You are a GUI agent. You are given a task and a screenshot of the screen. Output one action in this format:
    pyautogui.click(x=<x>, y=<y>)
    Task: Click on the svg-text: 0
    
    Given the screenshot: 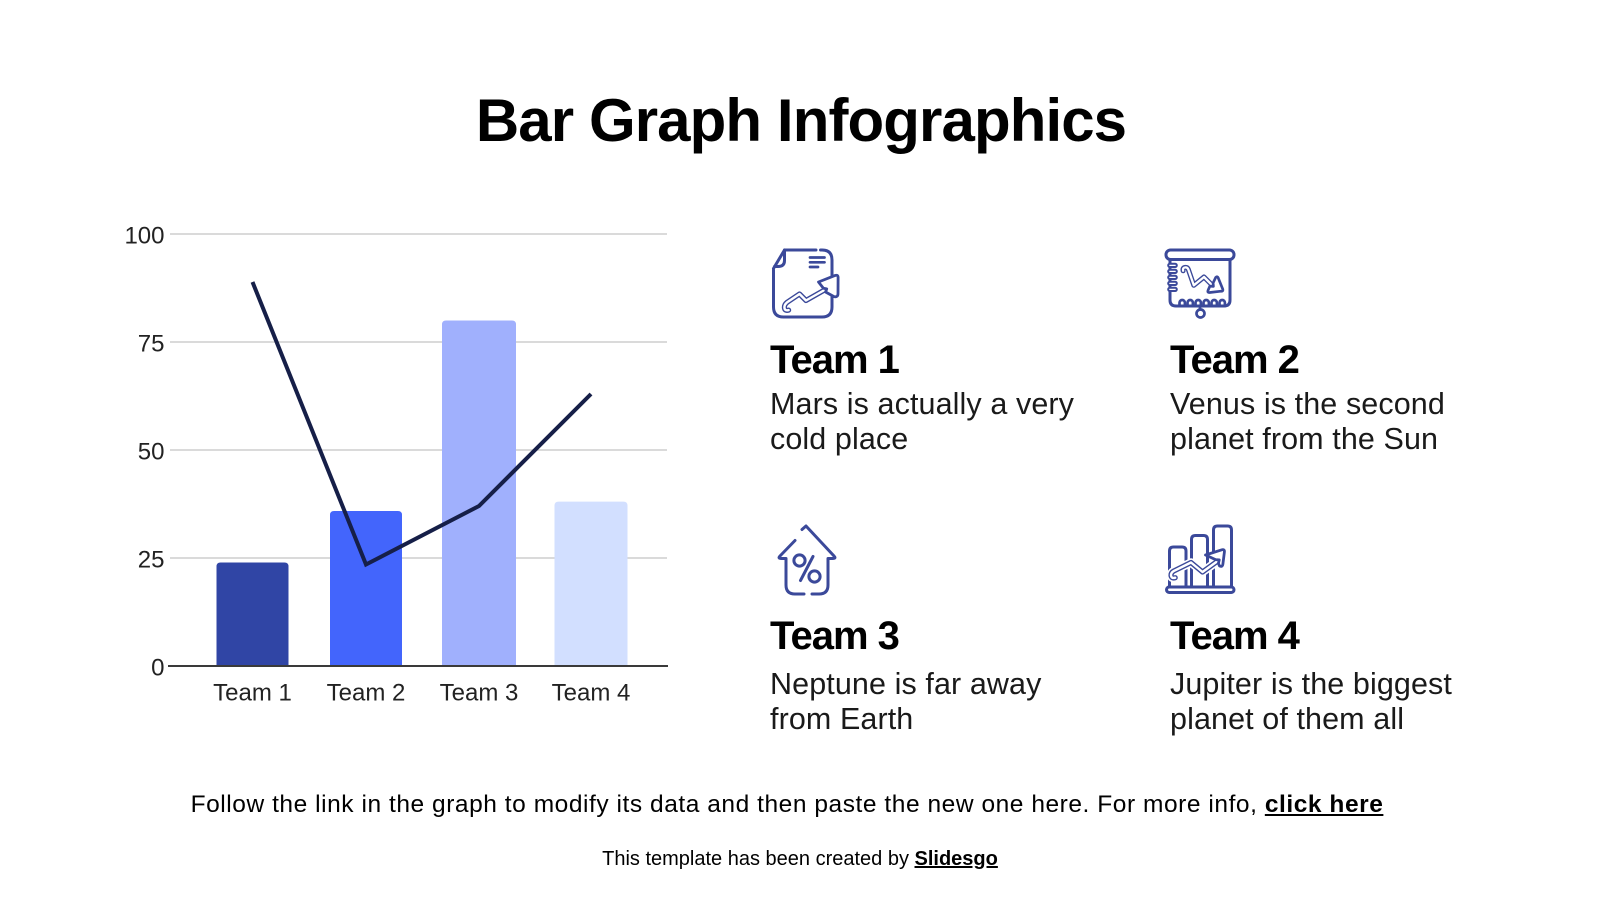 What is the action you would take?
    pyautogui.click(x=157, y=668)
    